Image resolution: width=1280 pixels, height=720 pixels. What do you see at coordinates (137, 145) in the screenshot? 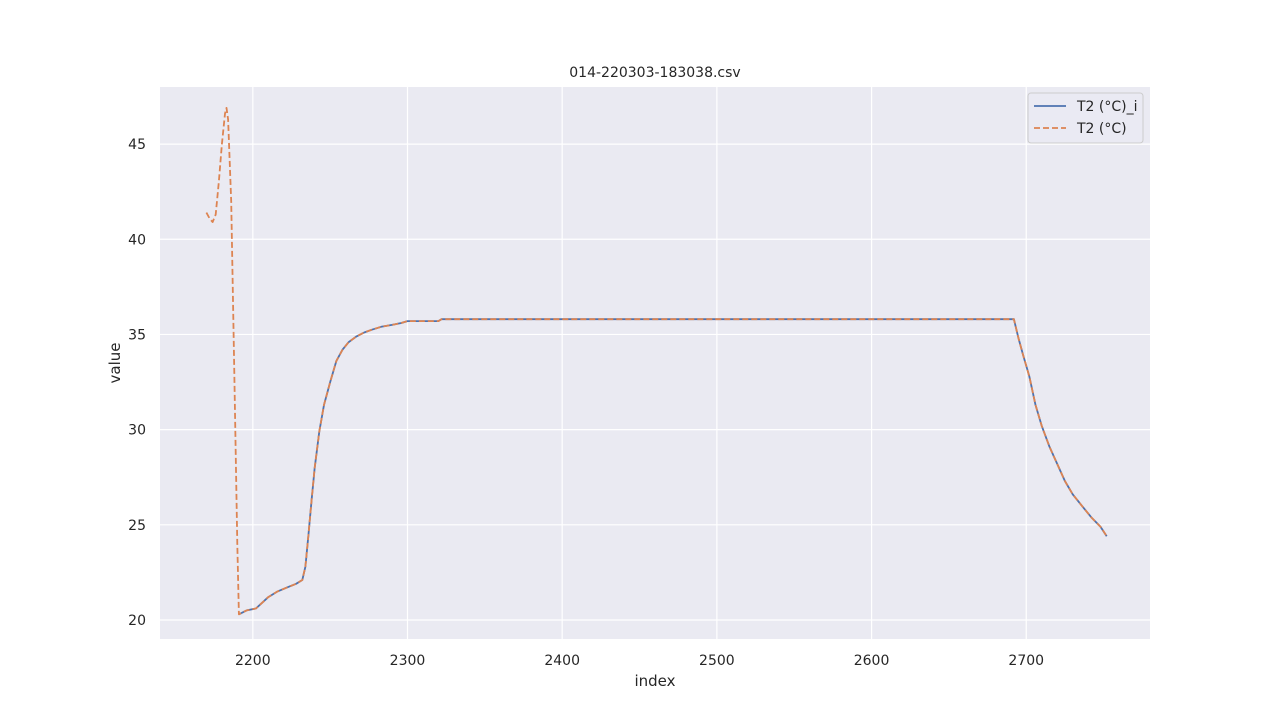
I see `y-tick-label: 45` at bounding box center [137, 145].